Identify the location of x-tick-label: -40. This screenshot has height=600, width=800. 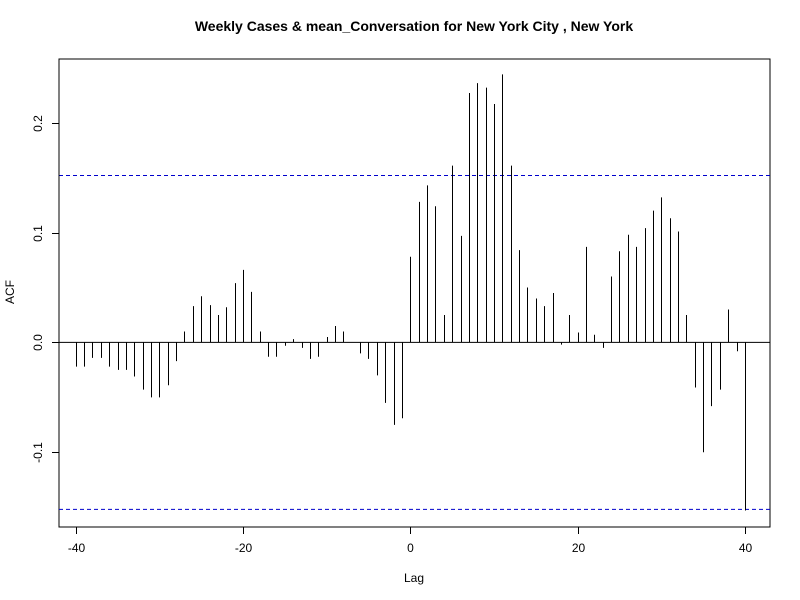
(77, 548).